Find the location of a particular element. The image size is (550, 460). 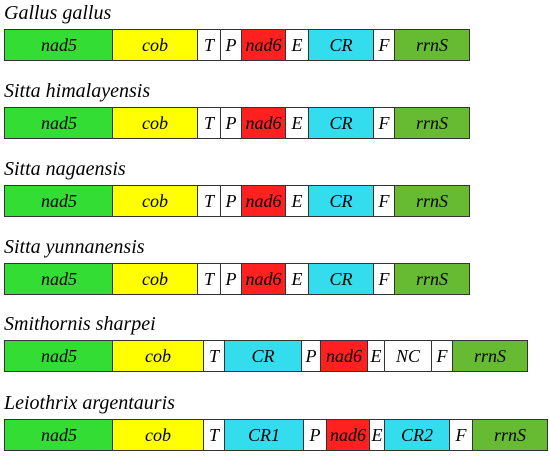

species-name: Leiothrix argentauris is located at coordinates (89, 403).